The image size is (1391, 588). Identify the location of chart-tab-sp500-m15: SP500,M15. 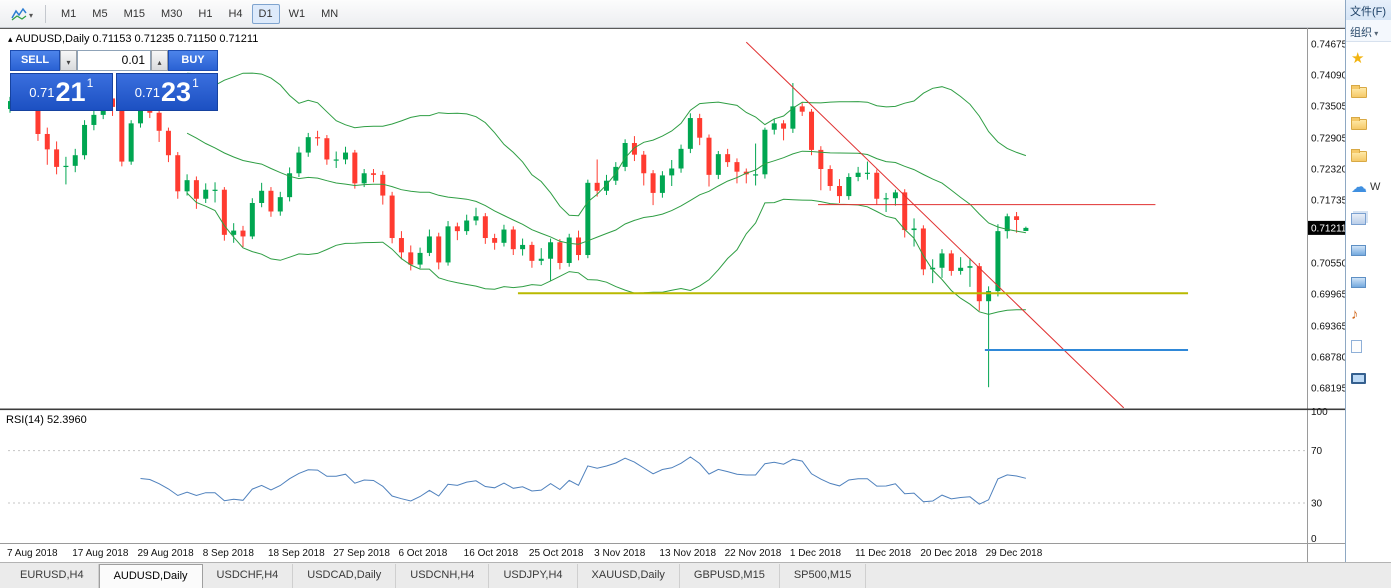
(823, 576).